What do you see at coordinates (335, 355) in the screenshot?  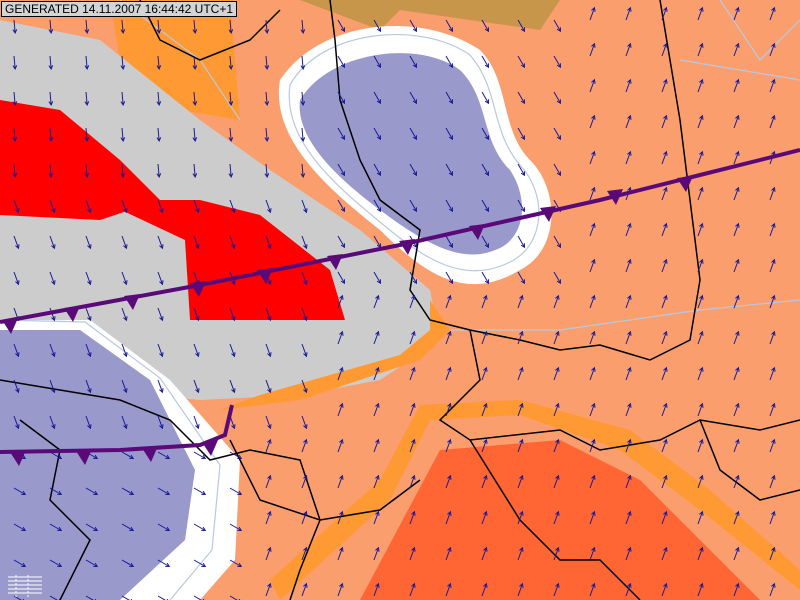 I see `orange-band-edge` at bounding box center [335, 355].